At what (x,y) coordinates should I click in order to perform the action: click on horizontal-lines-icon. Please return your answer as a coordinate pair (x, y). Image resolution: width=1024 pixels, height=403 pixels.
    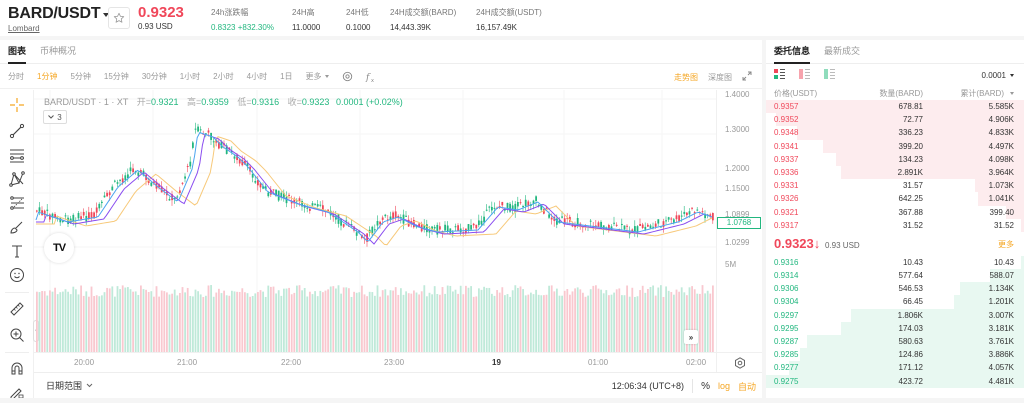
    Looking at the image, I should click on (17, 156).